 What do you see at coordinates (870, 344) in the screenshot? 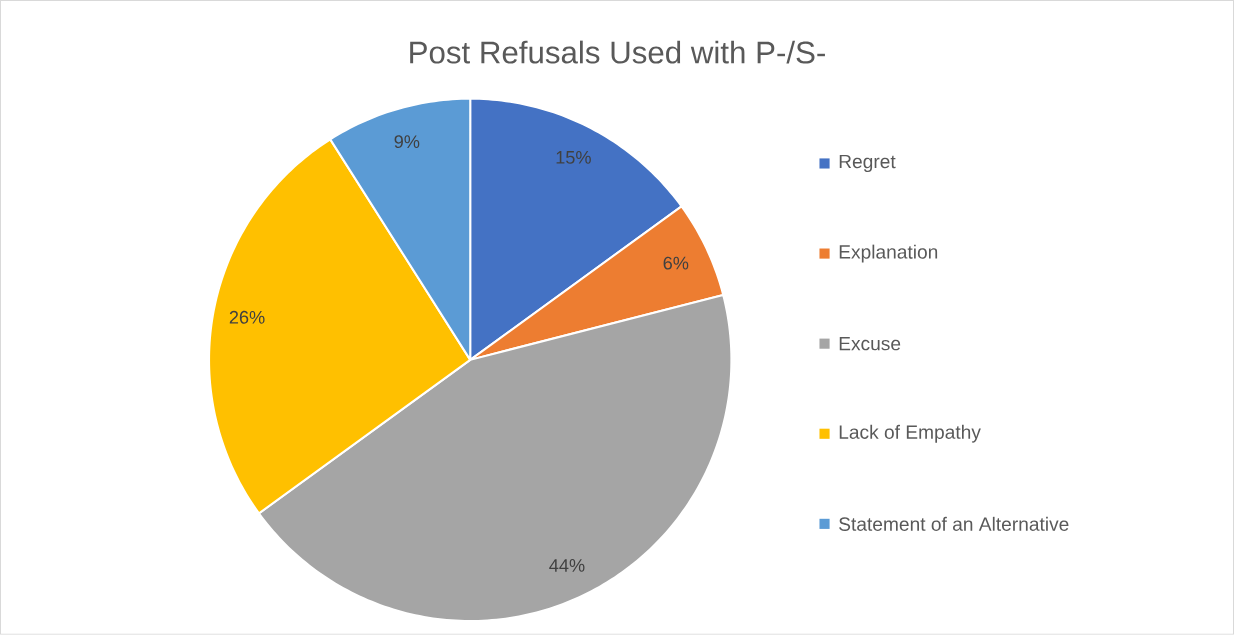
I see `legend-label: Excuse` at bounding box center [870, 344].